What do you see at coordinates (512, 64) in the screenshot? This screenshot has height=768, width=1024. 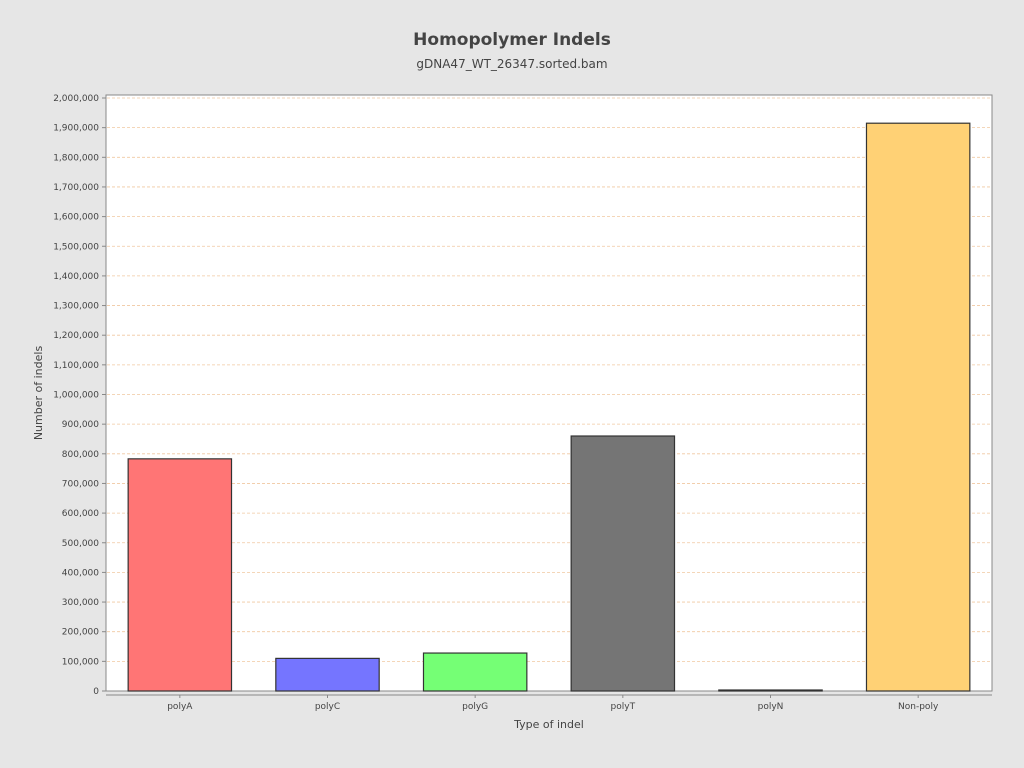 I see `chart-subtitle: gDNA47_WT_26347.sorted.bam` at bounding box center [512, 64].